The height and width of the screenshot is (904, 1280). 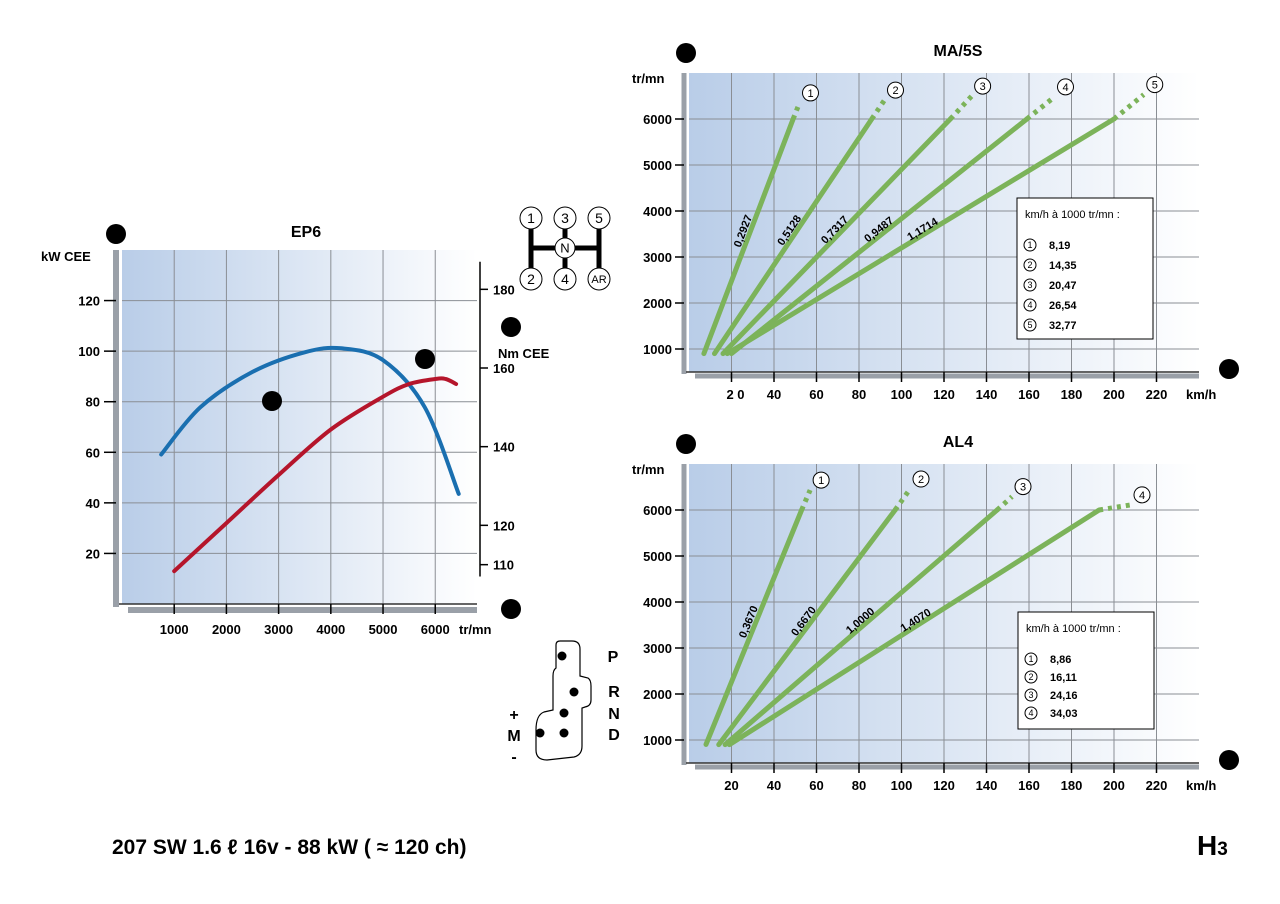 I want to click on plot-area, so click(x=299, y=427).